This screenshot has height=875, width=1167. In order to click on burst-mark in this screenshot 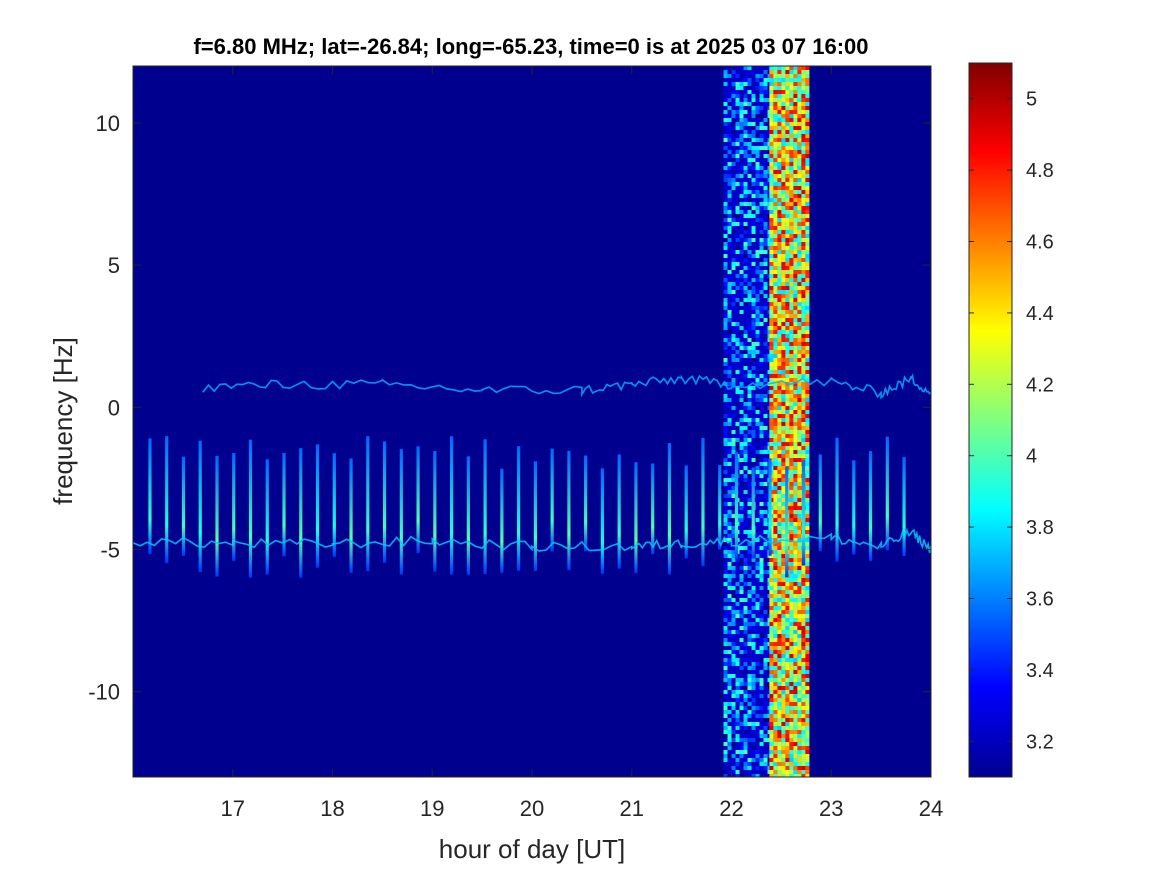, I will do `click(770, 507)`.